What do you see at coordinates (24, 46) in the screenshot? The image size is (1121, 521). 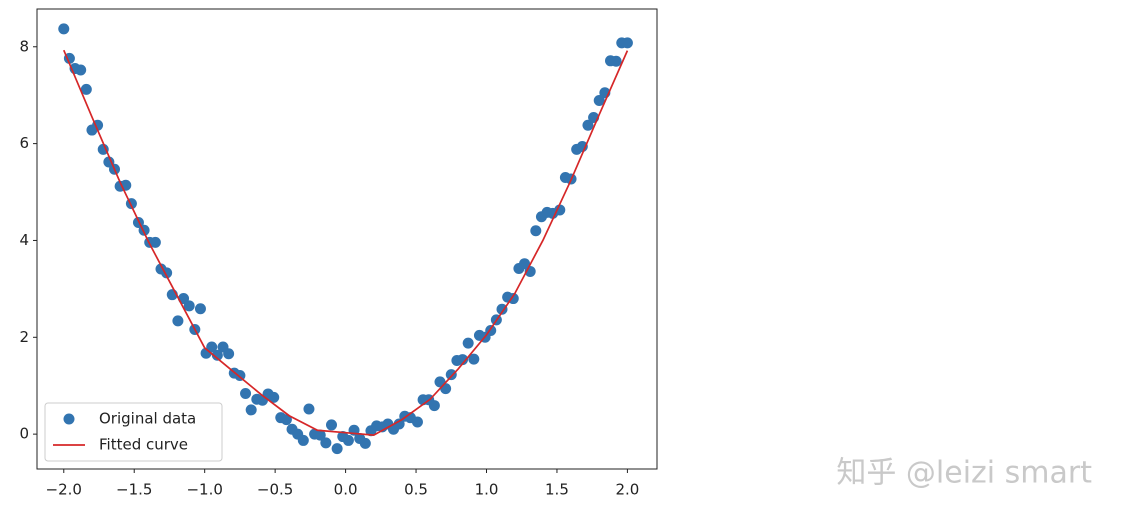 I see `y-tick-label: 8` at bounding box center [24, 46].